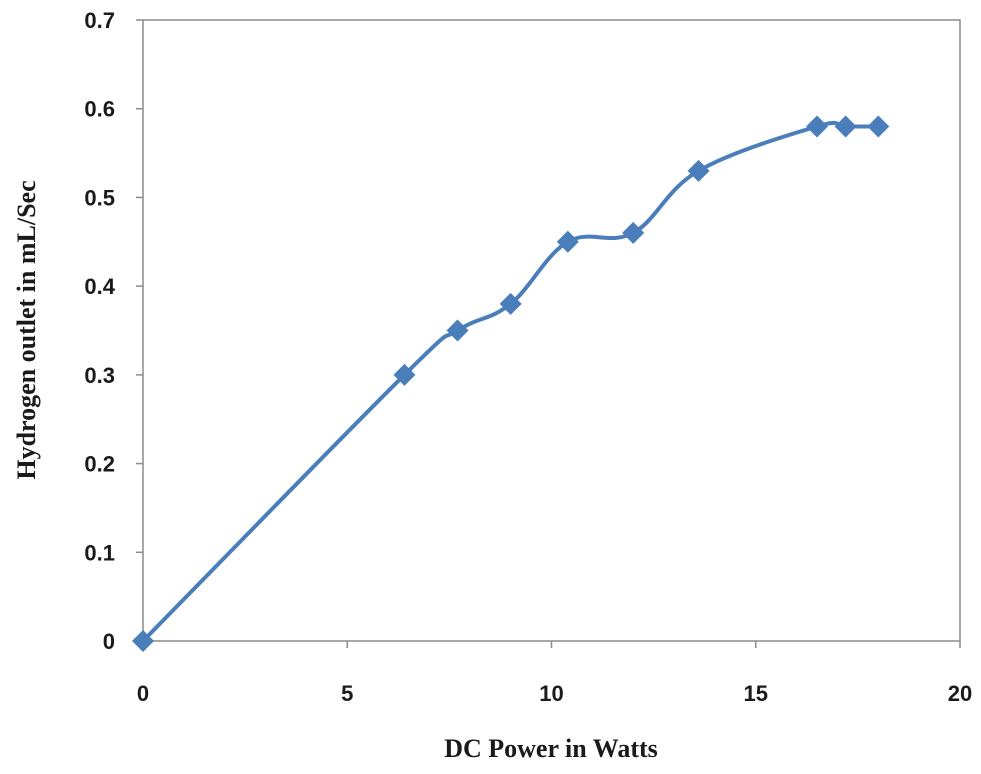 The height and width of the screenshot is (774, 981). What do you see at coordinates (26, 329) in the screenshot?
I see `y-axis-title: Hydrogen outlet in mL/Sec` at bounding box center [26, 329].